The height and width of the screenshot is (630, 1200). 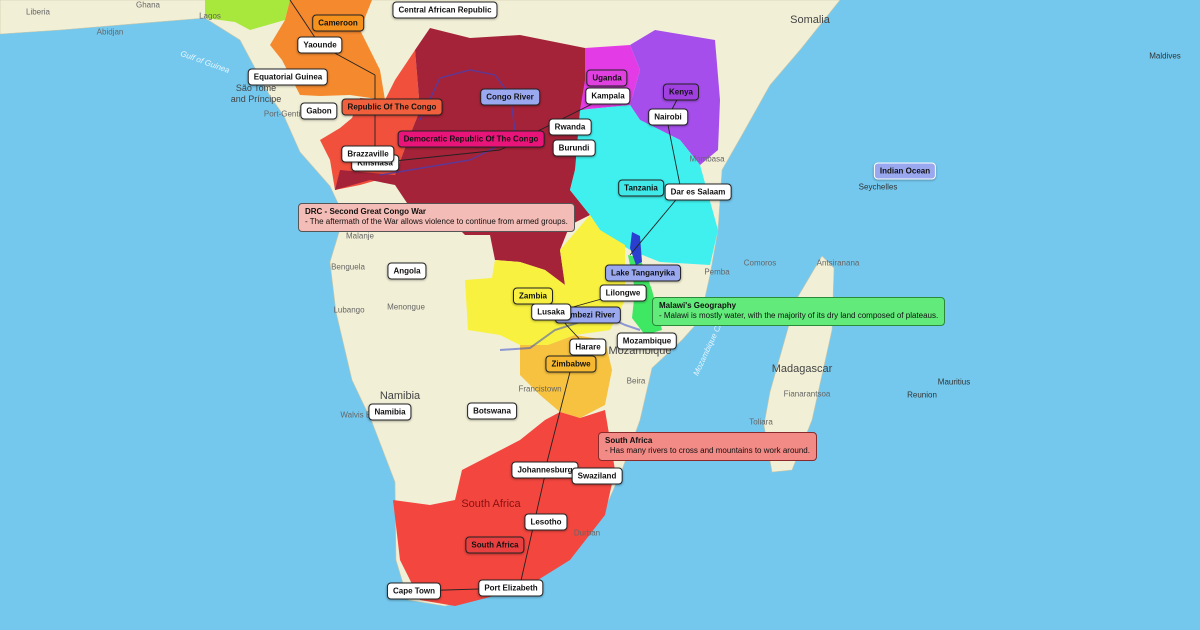 I want to click on base-label: Liberia, so click(x=38, y=12).